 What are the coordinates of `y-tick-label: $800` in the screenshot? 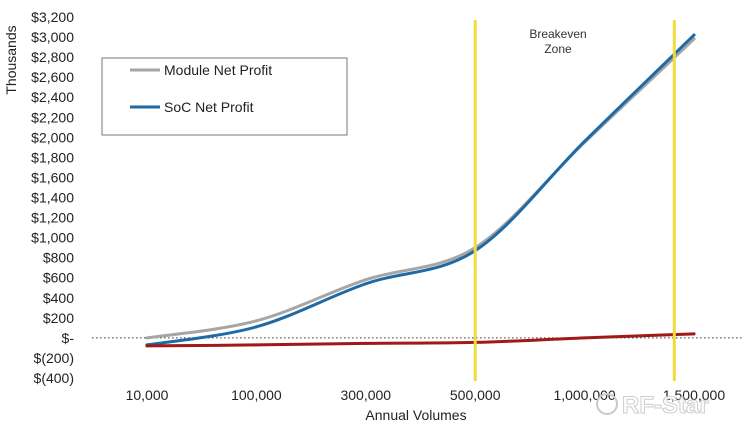 It's located at (58, 258).